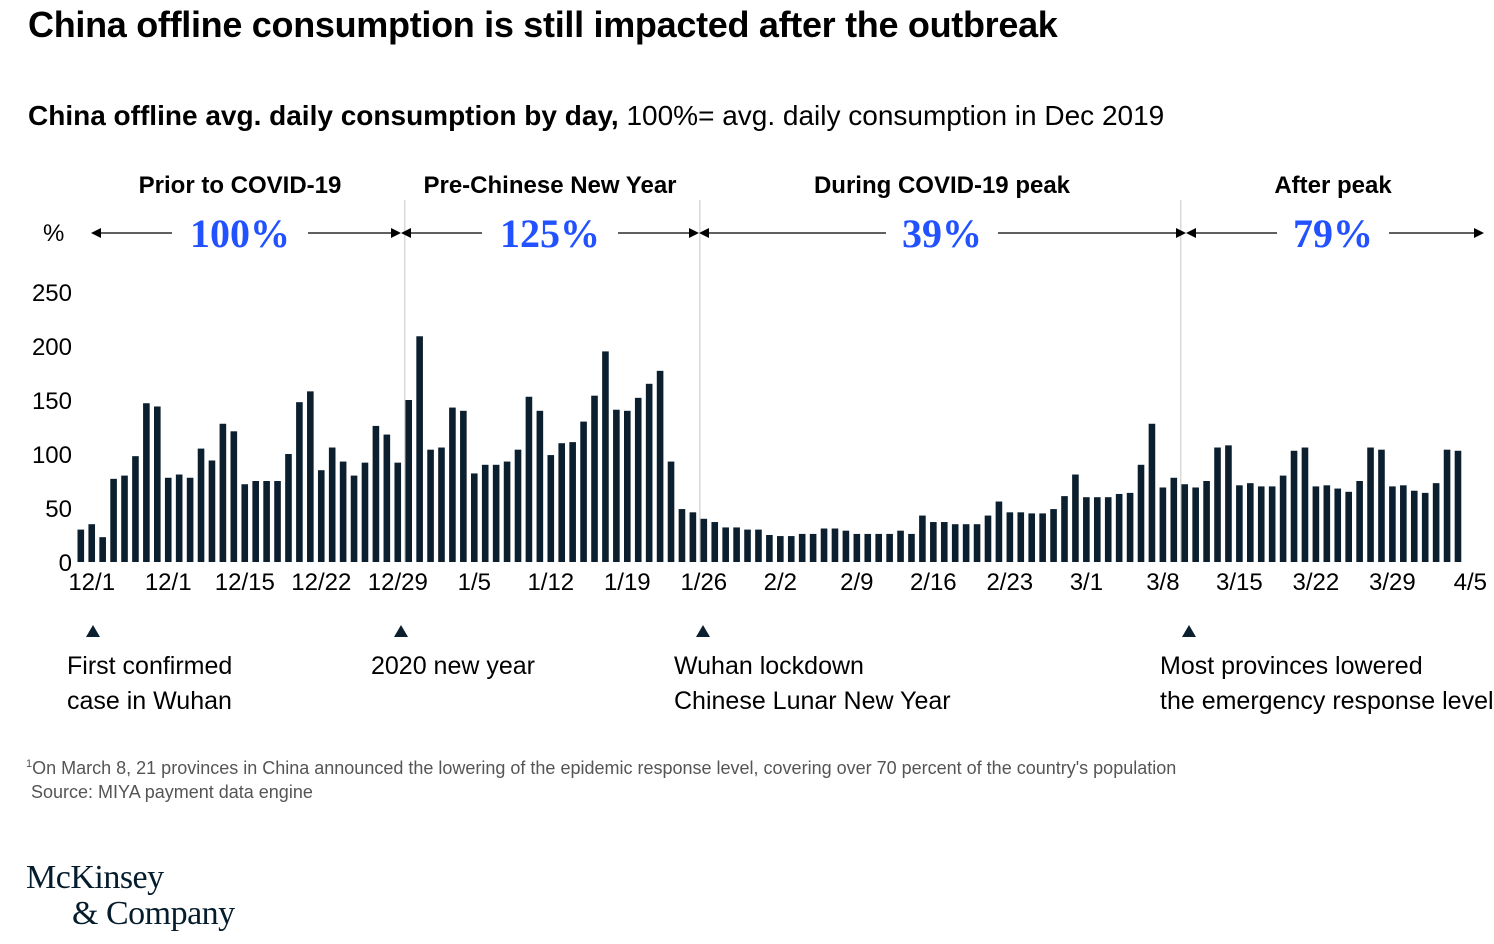 The height and width of the screenshot is (944, 1494). I want to click on x-tick-label: 12/29, so click(398, 582).